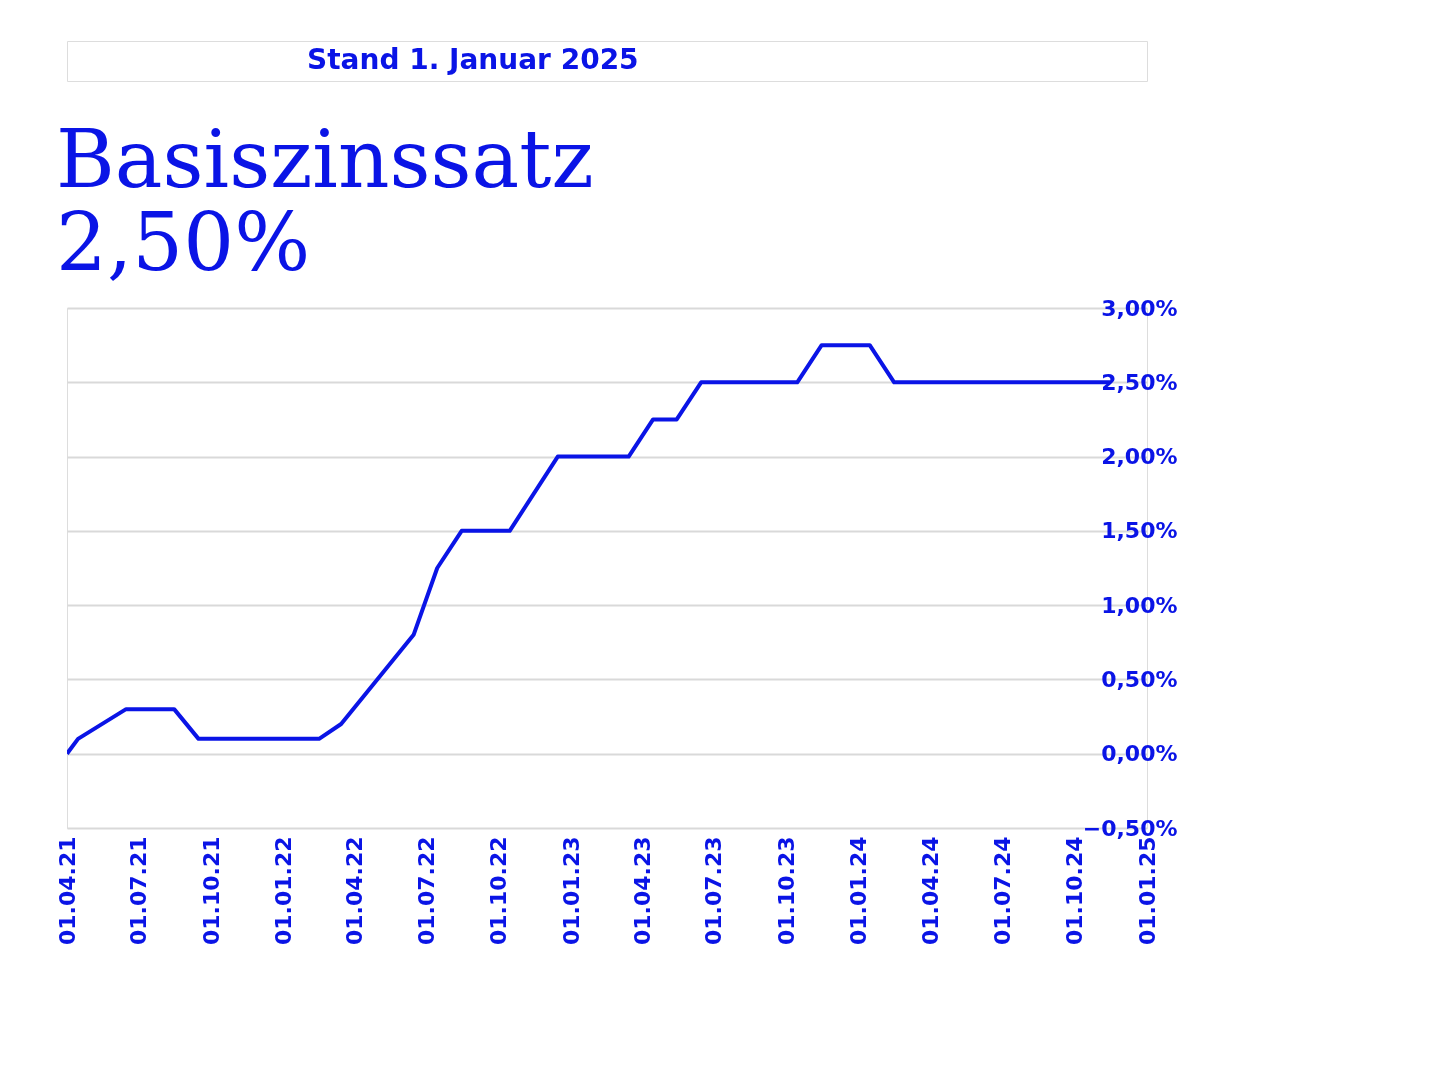 The width and height of the screenshot is (1440, 1080). I want to click on y-tick-label: 0,00%, so click(1139, 754).